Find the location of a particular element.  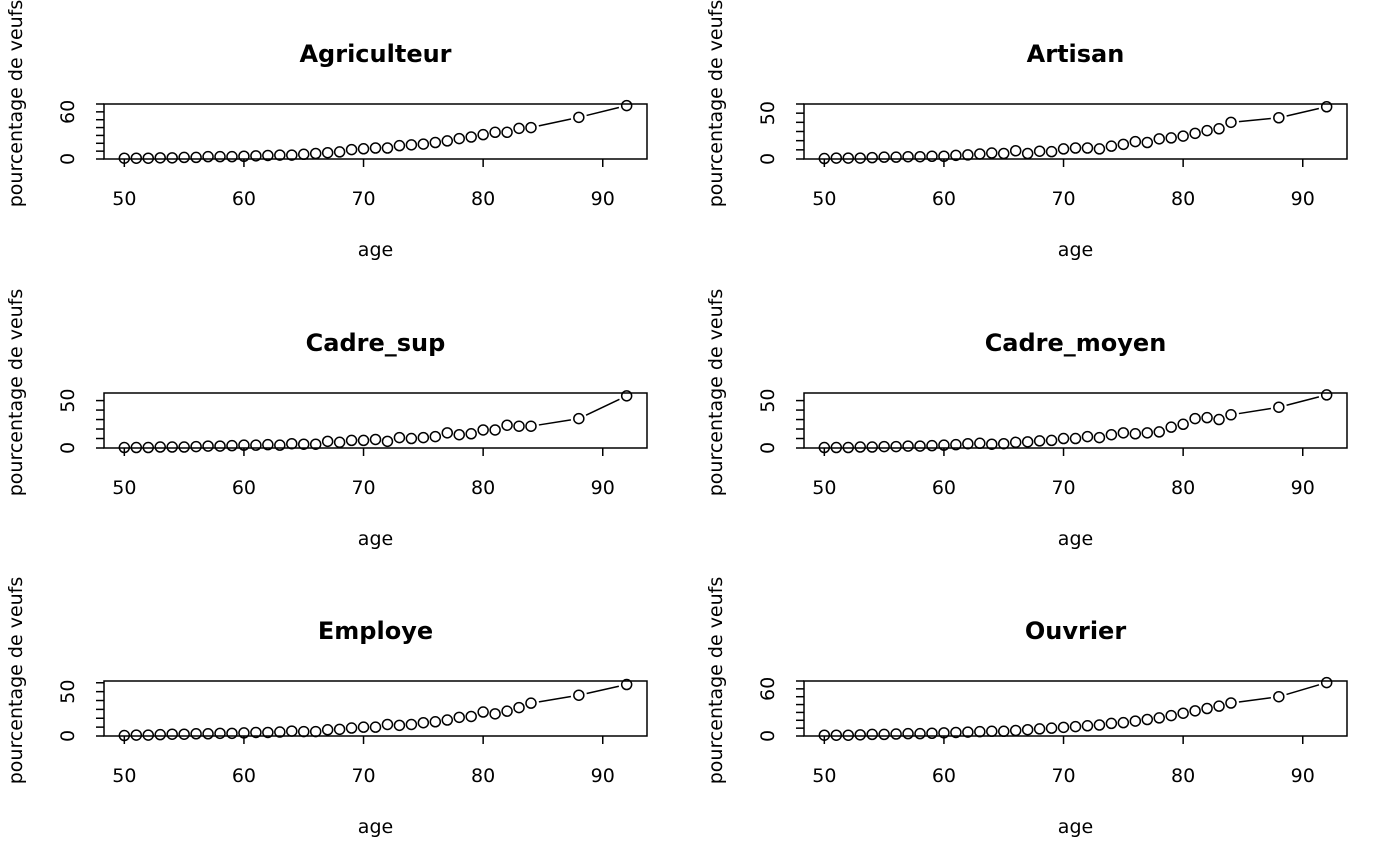

panel-title: Employe is located at coordinates (375, 631).